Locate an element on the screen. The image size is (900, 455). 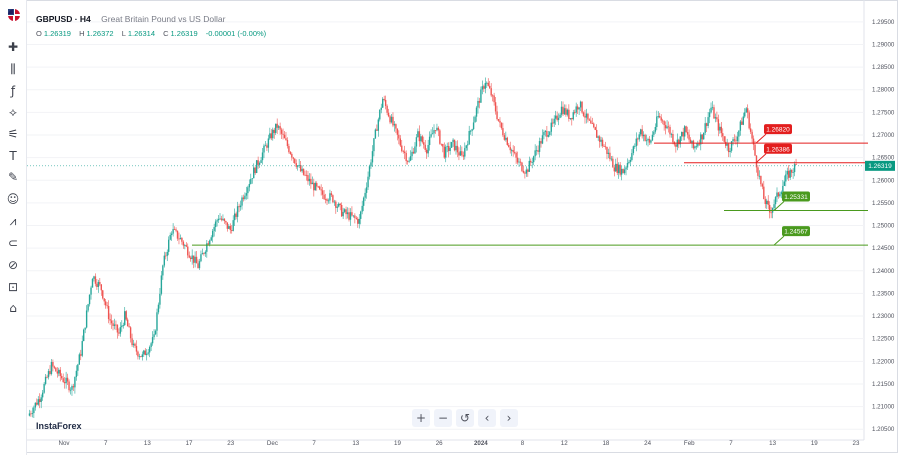
trend-line-icon: ⫼ is located at coordinates (13, 68).